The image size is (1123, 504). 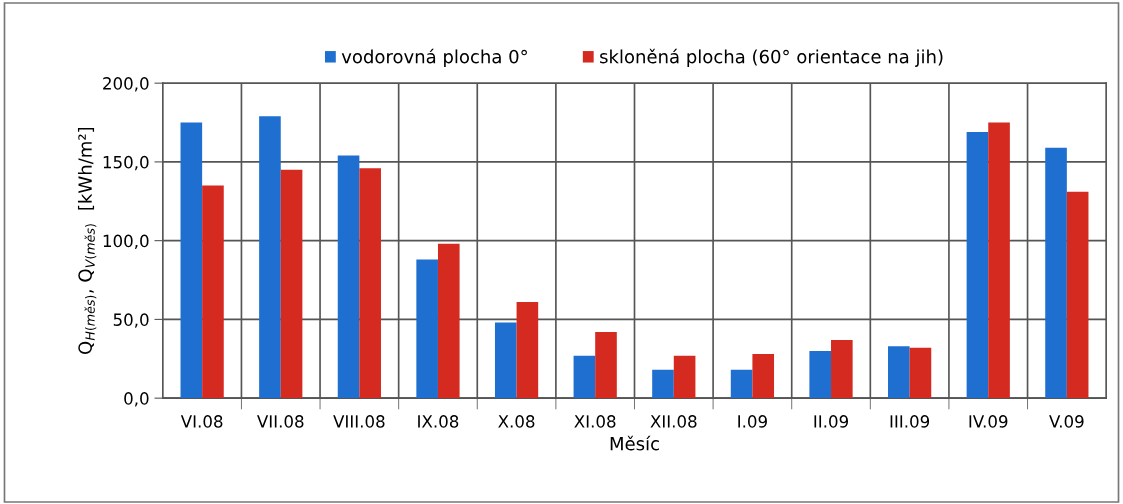 What do you see at coordinates (438, 421) in the screenshot?
I see `x-tick-label: IX.08` at bounding box center [438, 421].